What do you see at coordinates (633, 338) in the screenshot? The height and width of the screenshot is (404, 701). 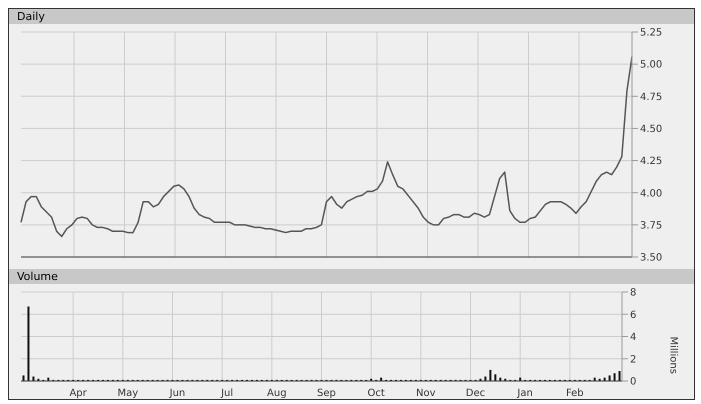 I see `y-tick-label: 4` at bounding box center [633, 338].